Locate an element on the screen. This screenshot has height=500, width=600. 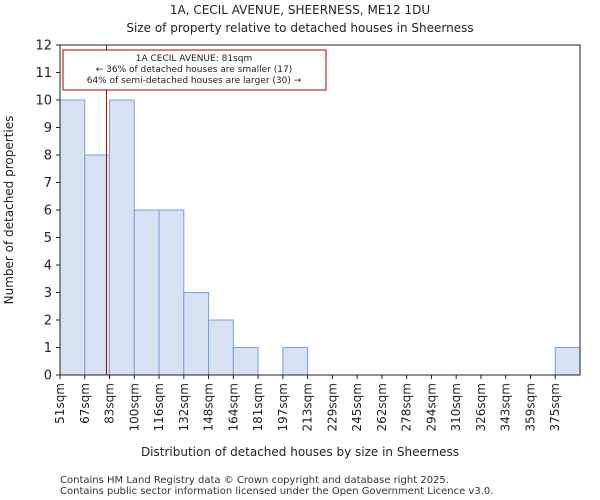
y-tick-label: 12 is located at coordinates (43, 46).